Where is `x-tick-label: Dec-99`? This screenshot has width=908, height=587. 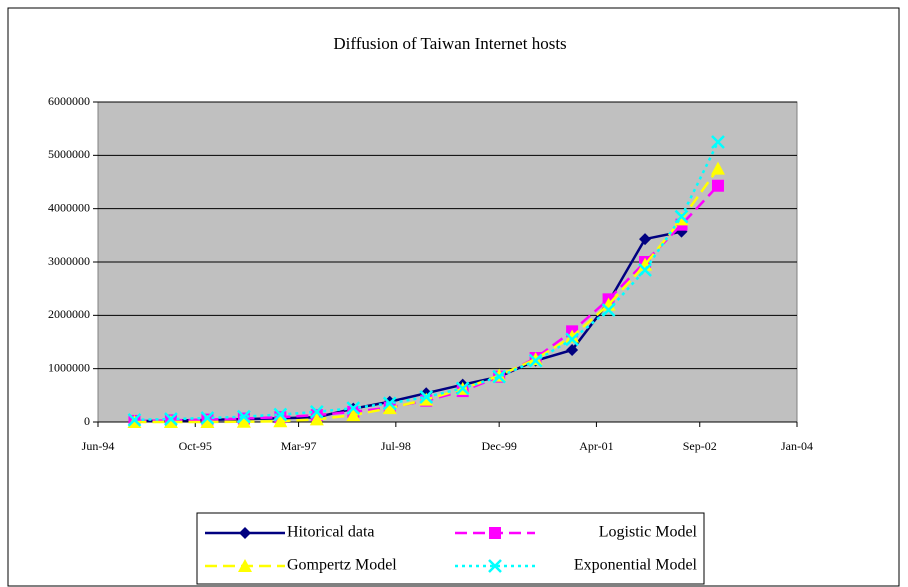
x-tick-label: Dec-99 is located at coordinates (499, 446).